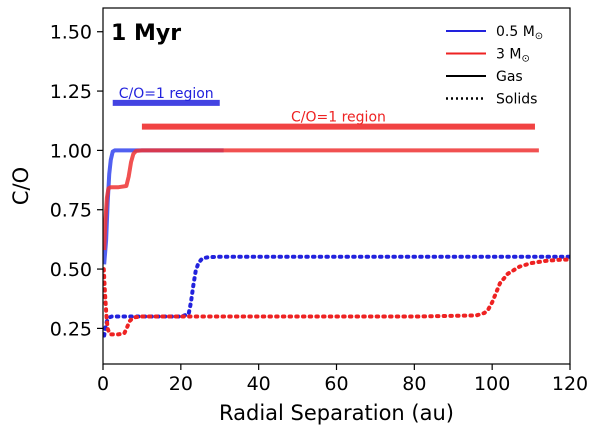  What do you see at coordinates (338, 118) in the screenshot?
I see `region-label-2: C/O=1 region` at bounding box center [338, 118].